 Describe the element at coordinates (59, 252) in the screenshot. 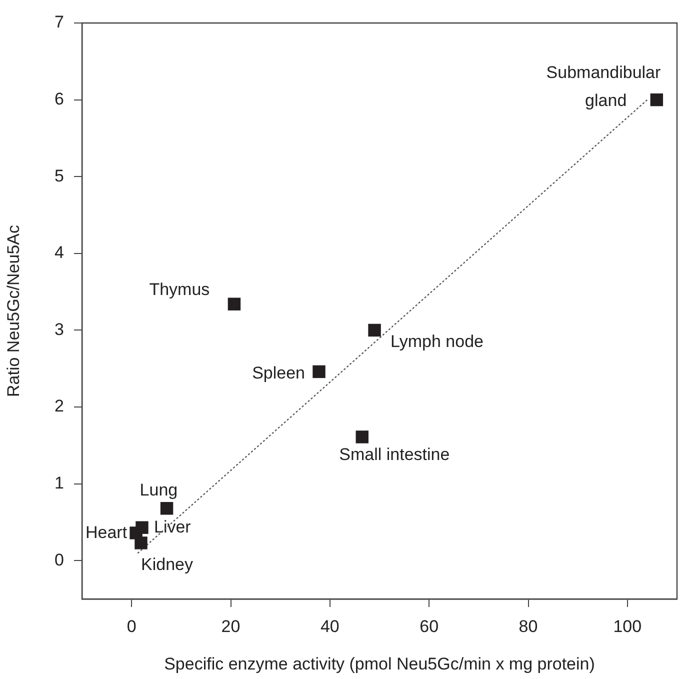

I see `y-tick-label: 4` at that location.